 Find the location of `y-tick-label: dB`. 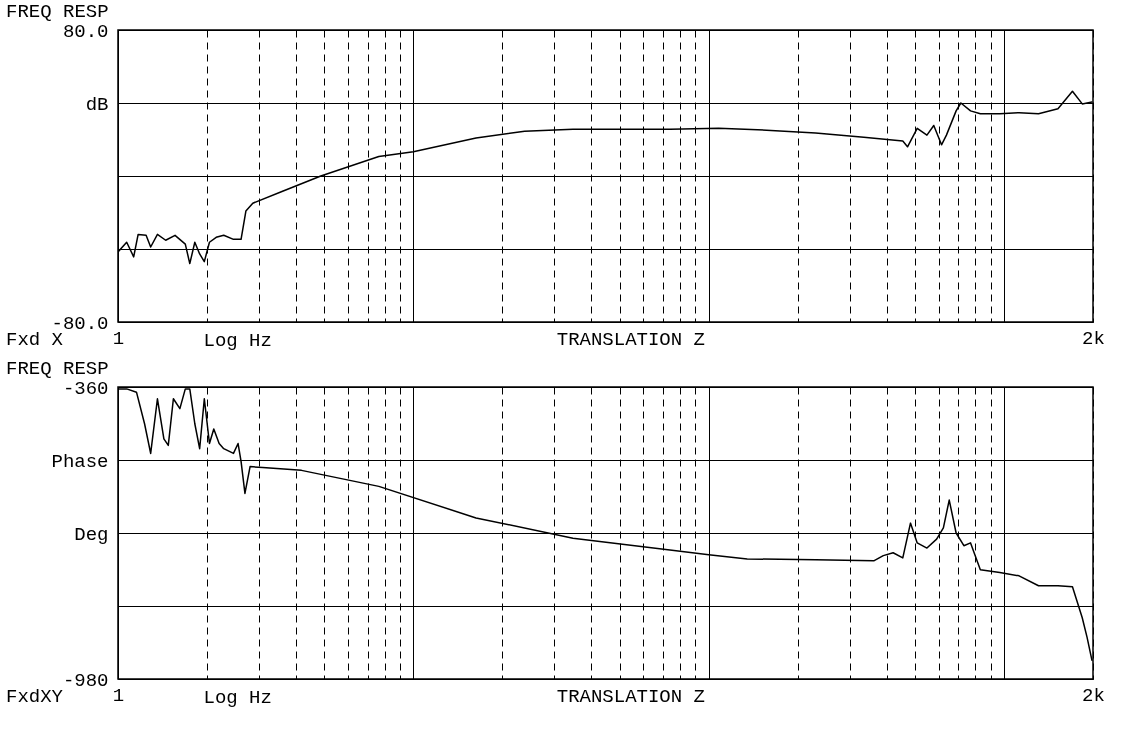

y-tick-label: dB is located at coordinates (97, 104).